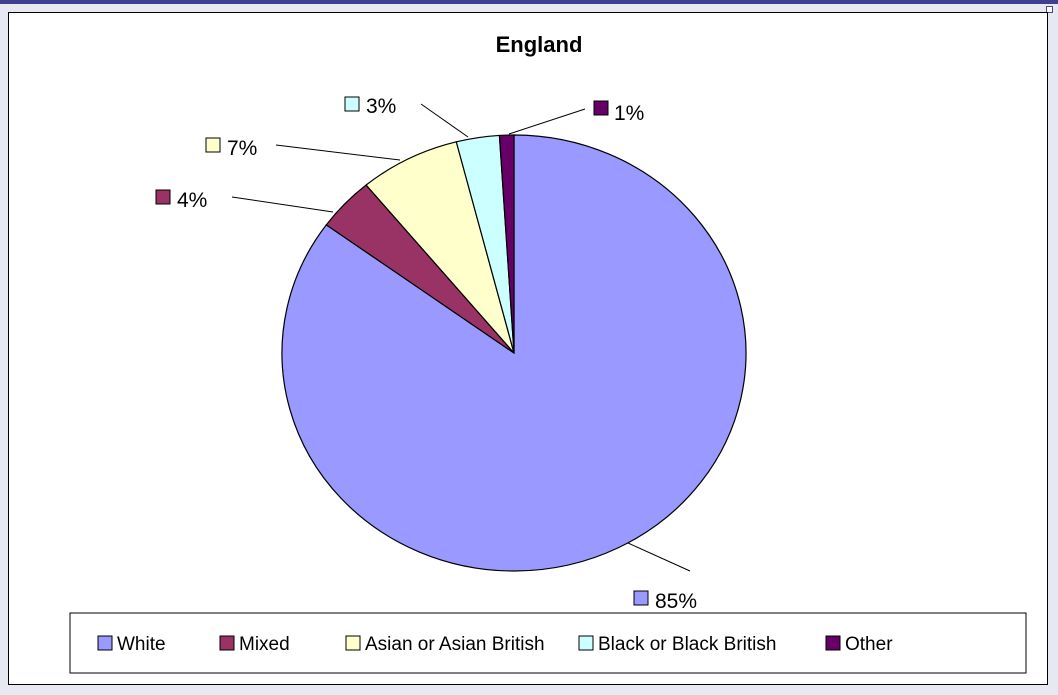 This screenshot has width=1058, height=695. Describe the element at coordinates (192, 200) in the screenshot. I see `data-label: 4%` at that location.